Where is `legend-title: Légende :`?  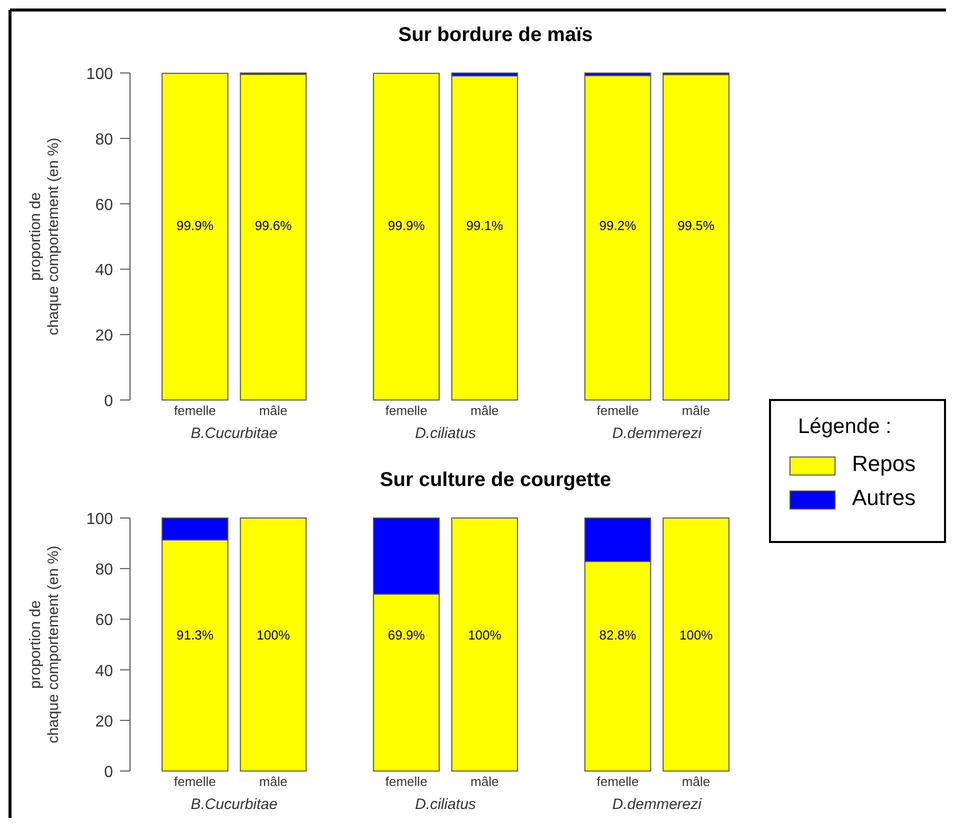
legend-title: Légende : is located at coordinates (845, 426).